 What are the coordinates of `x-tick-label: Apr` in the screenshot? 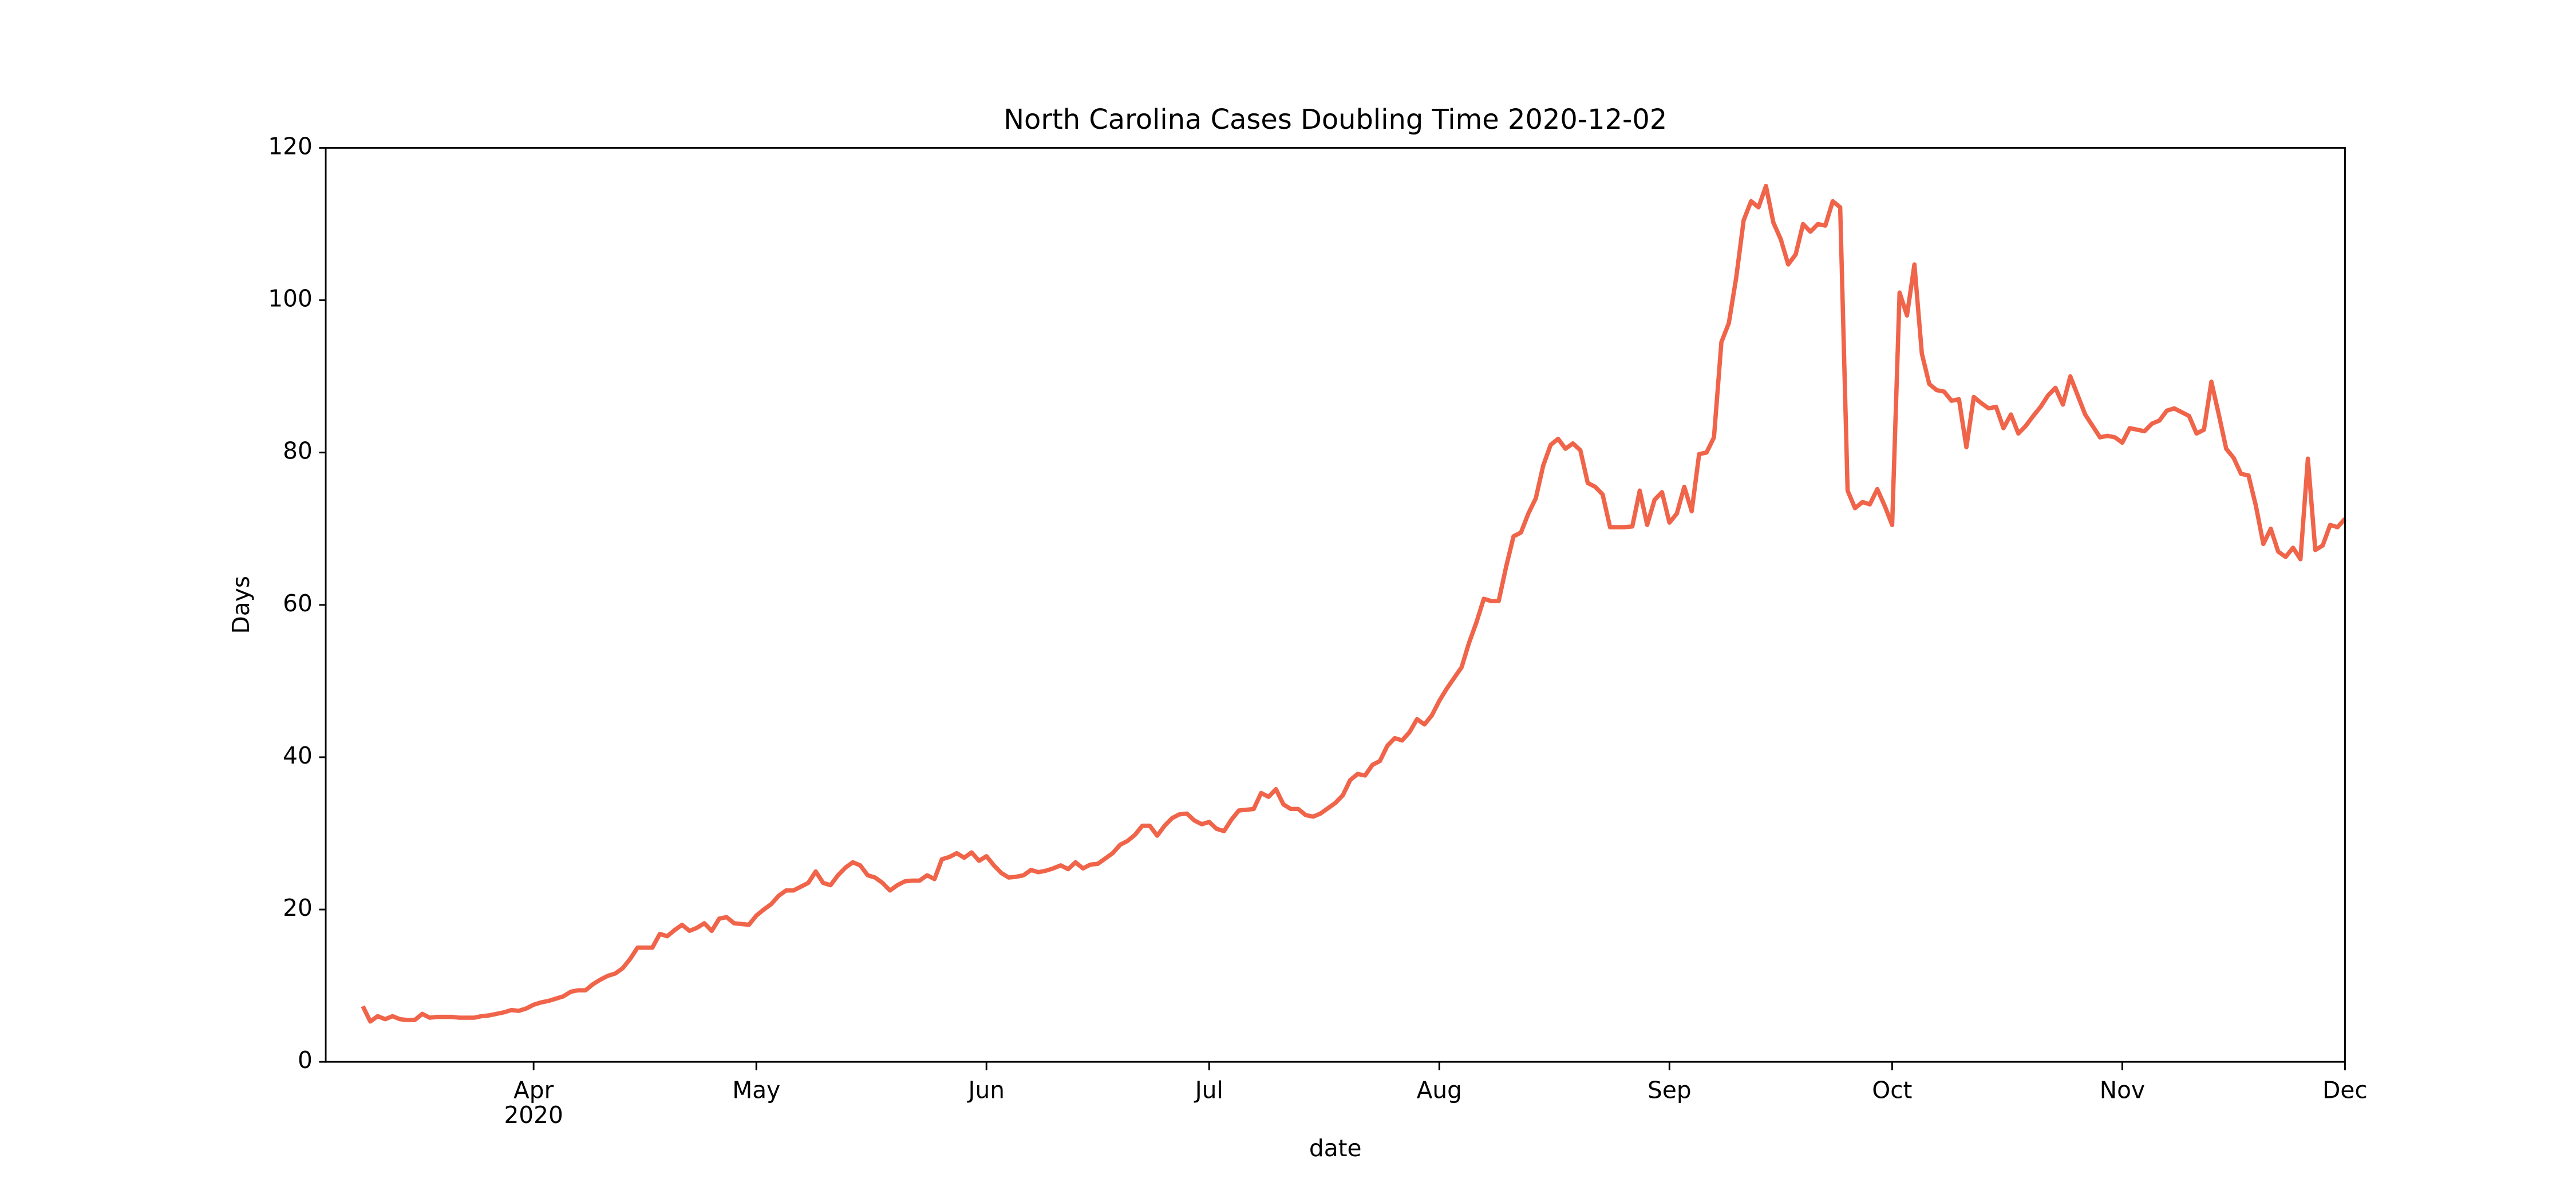 It's located at (533, 1090).